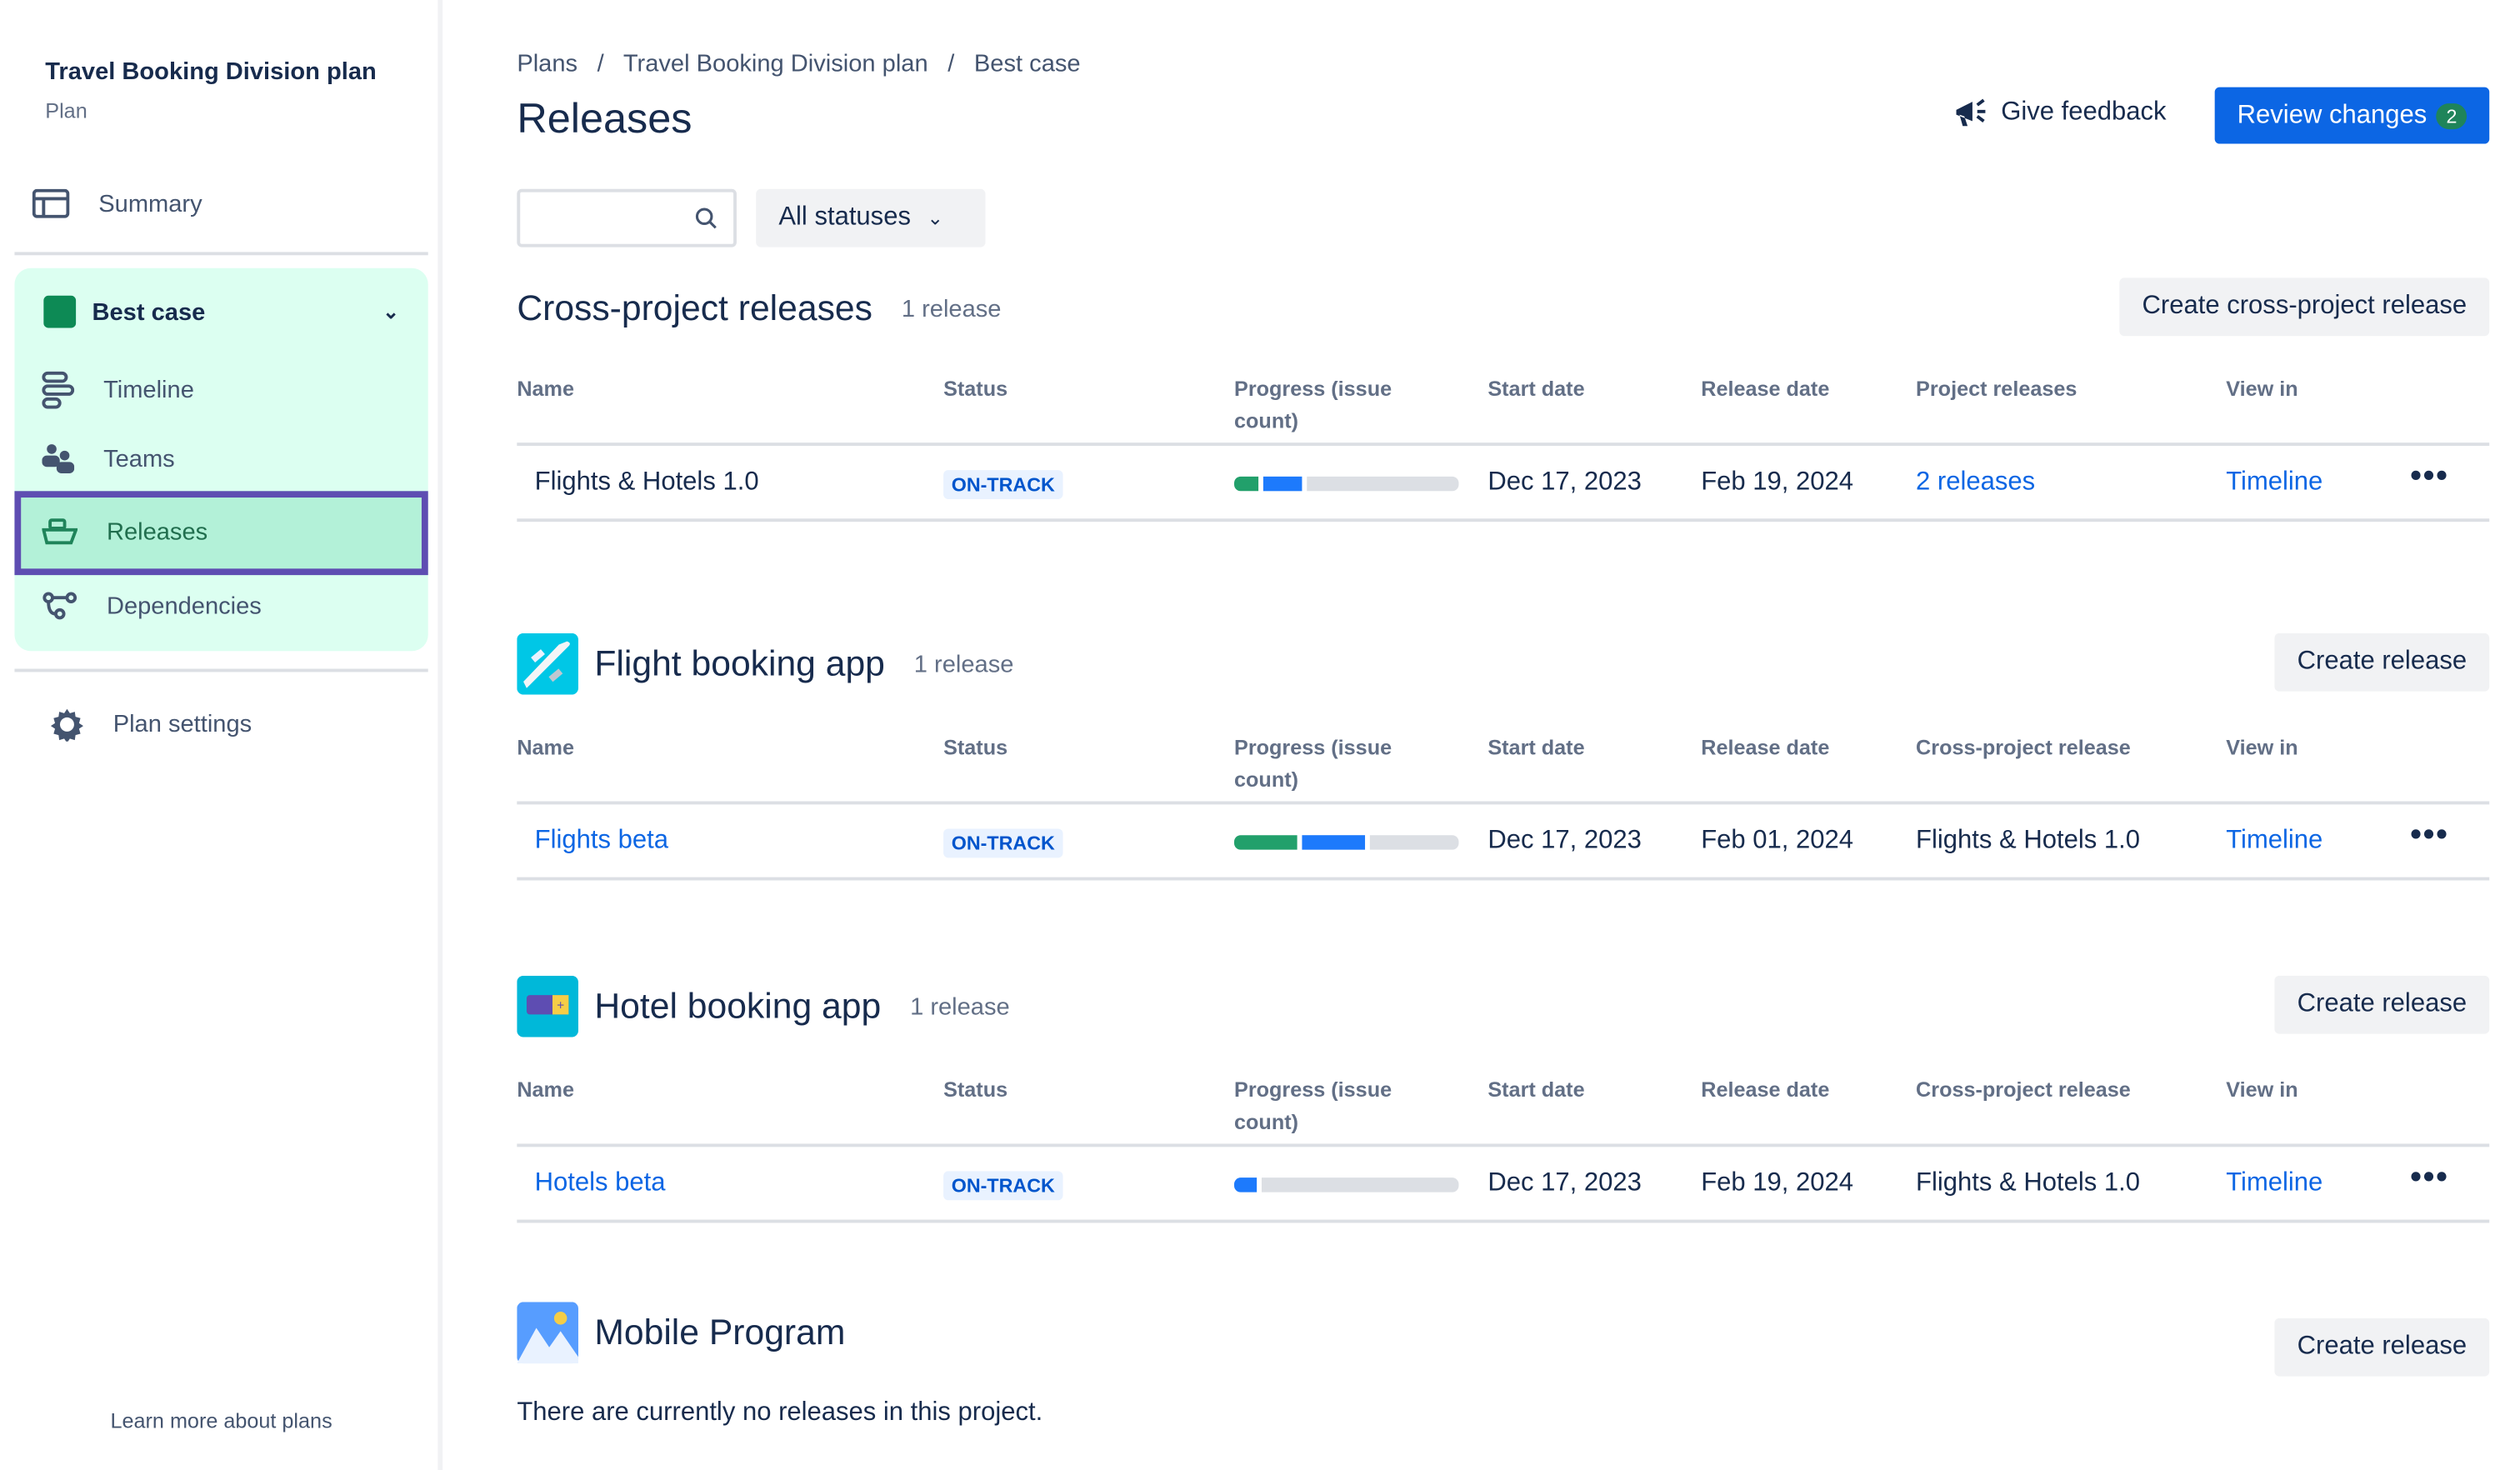  I want to click on review-count-badge: 2, so click(2452, 115).